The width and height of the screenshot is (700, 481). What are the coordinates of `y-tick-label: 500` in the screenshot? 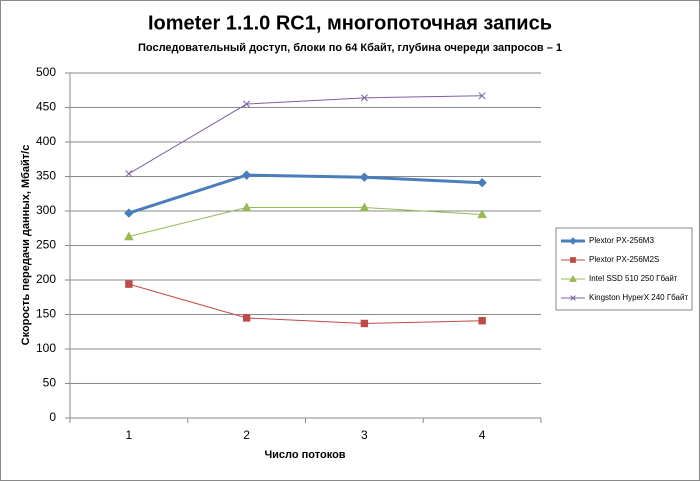 It's located at (46, 72).